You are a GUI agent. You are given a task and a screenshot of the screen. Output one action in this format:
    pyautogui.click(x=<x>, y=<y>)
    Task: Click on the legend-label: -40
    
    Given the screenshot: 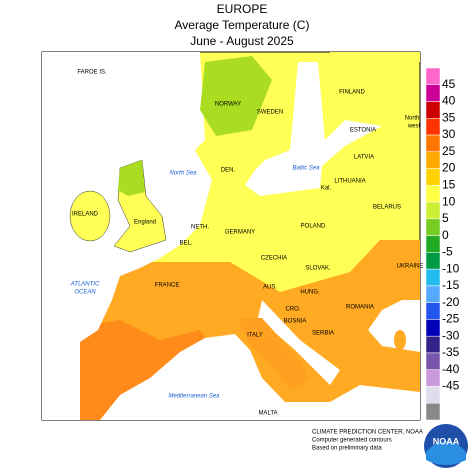 What is the action you would take?
    pyautogui.click(x=451, y=369)
    